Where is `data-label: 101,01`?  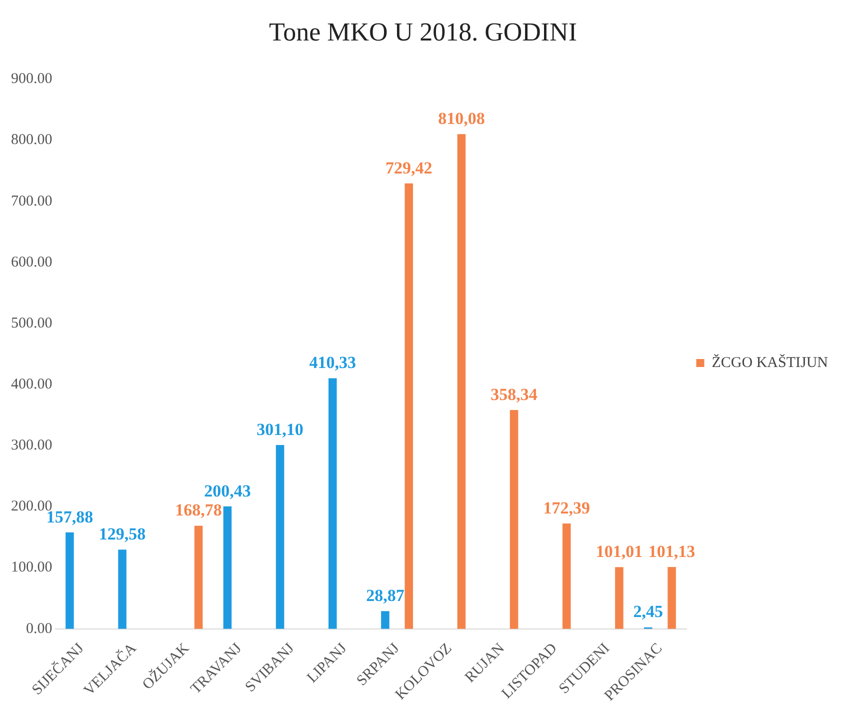 data-label: 101,01 is located at coordinates (619, 552).